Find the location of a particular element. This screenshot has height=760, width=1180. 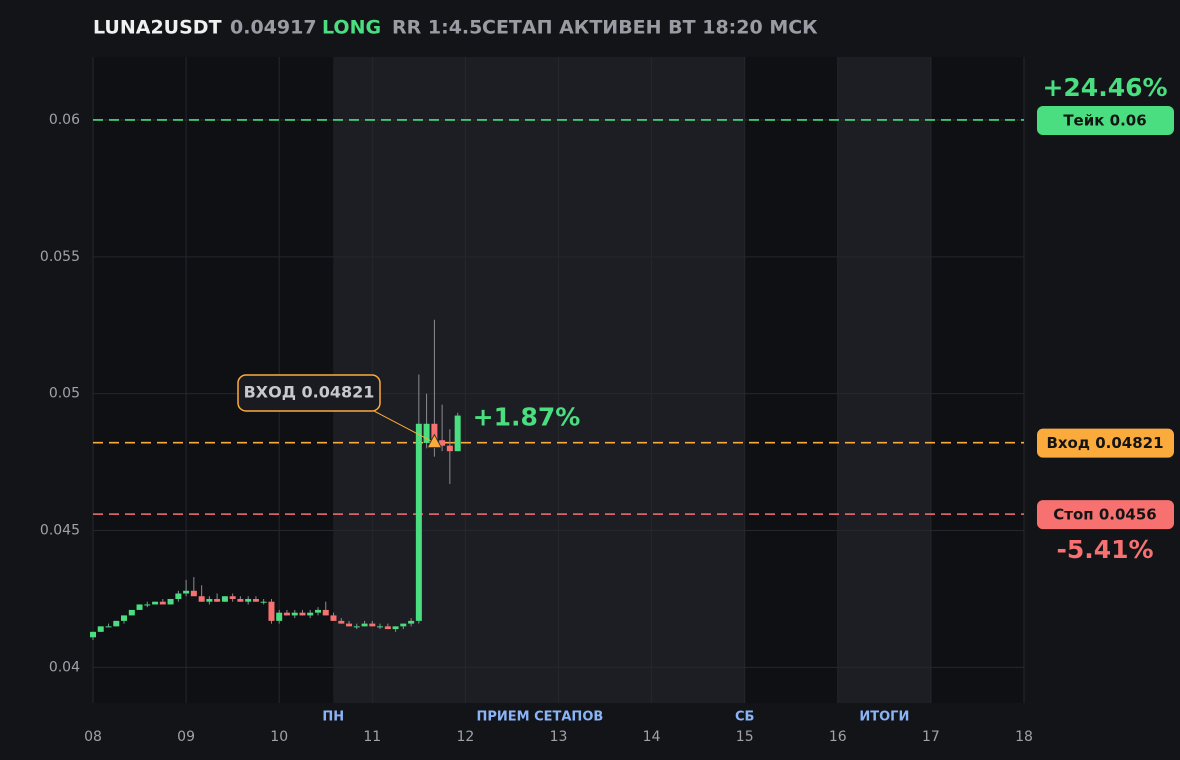

session-label: СБ is located at coordinates (744, 717).